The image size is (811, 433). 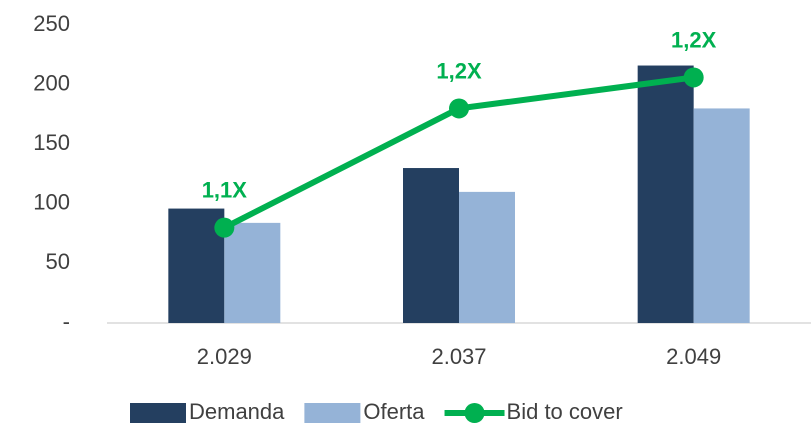 I want to click on y-tick-label: 200, so click(x=51, y=82).